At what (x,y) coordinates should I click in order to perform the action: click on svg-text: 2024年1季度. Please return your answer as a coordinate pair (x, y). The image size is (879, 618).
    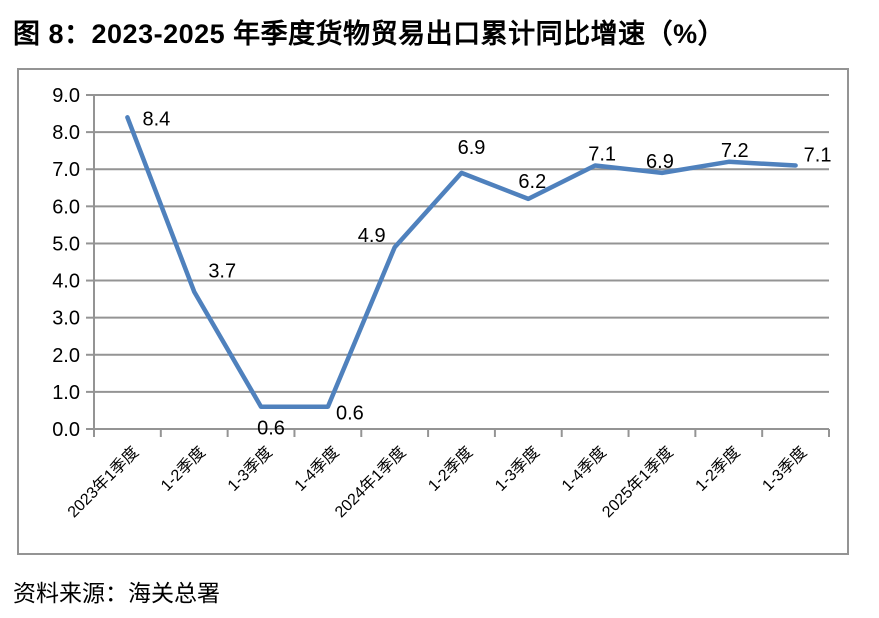
    Looking at the image, I should click on (370, 482).